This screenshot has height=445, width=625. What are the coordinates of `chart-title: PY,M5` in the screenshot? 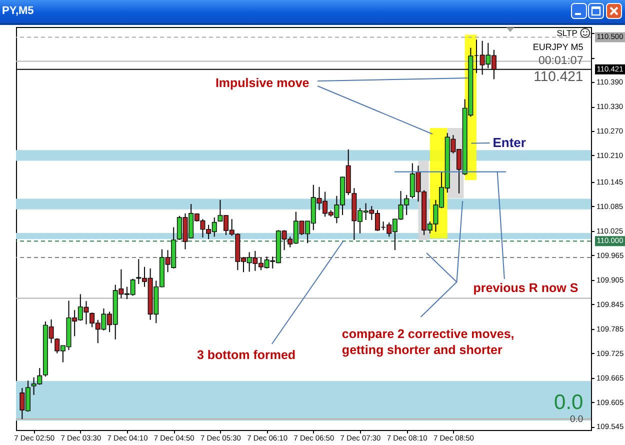 It's located at (18, 11).